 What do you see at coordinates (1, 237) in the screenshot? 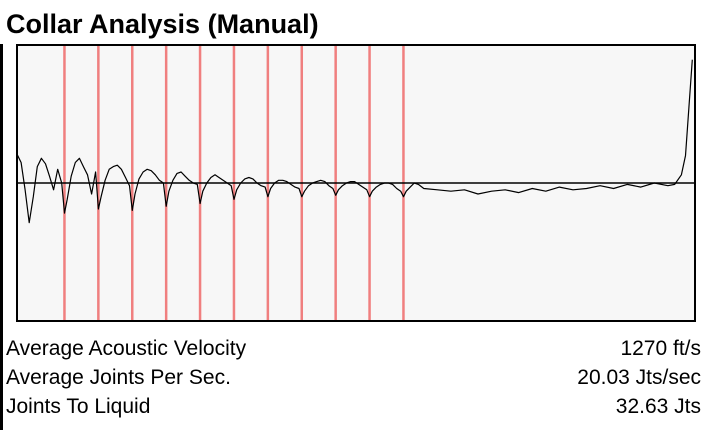
I see `panel-left-border` at bounding box center [1, 237].